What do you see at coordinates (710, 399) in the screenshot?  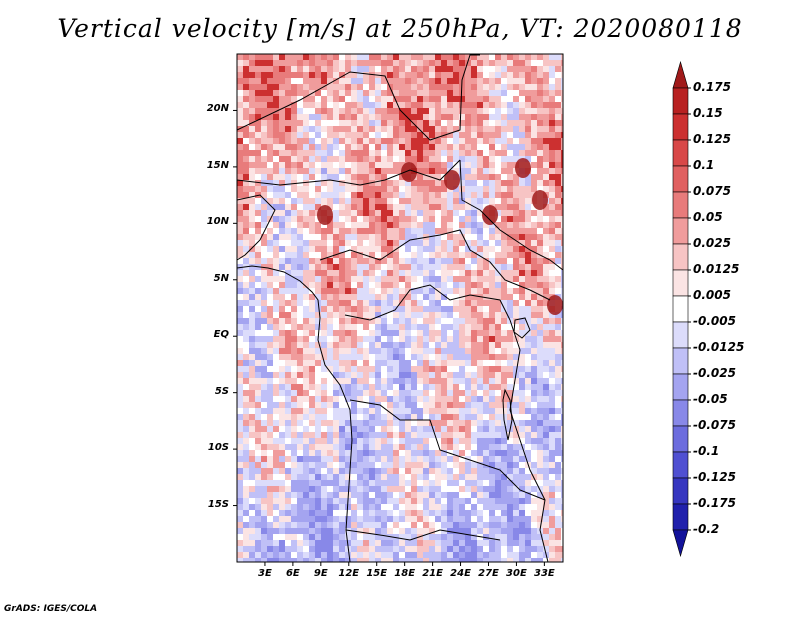 I see `colorbar-label: -0.05` at bounding box center [710, 399].